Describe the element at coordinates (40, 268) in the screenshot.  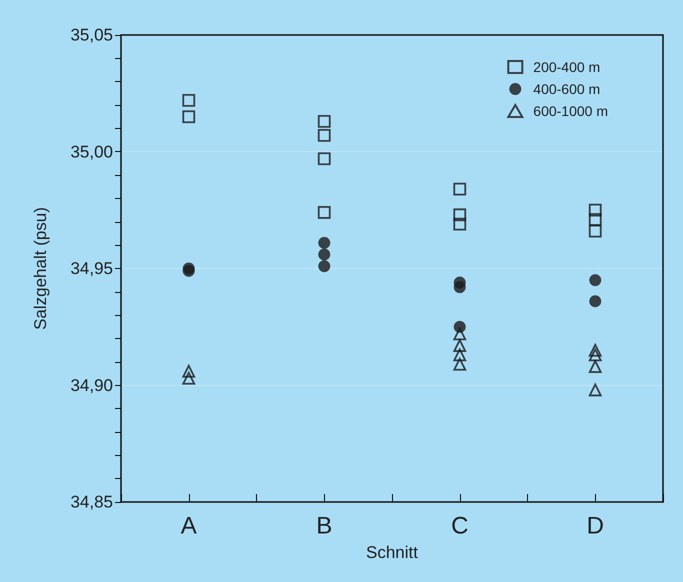
I see `y-axis-title: Salzgehalt (psu)` at that location.